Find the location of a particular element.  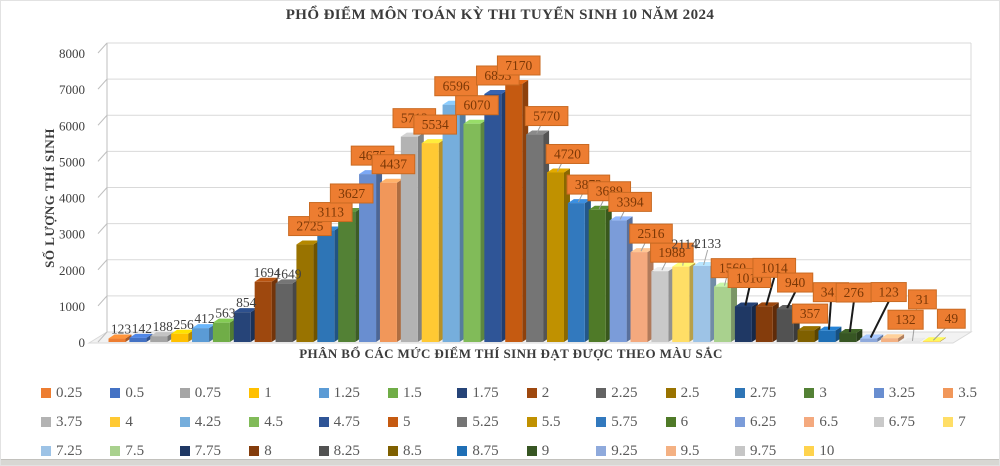

legend-label: 6.75 is located at coordinates (902, 422).